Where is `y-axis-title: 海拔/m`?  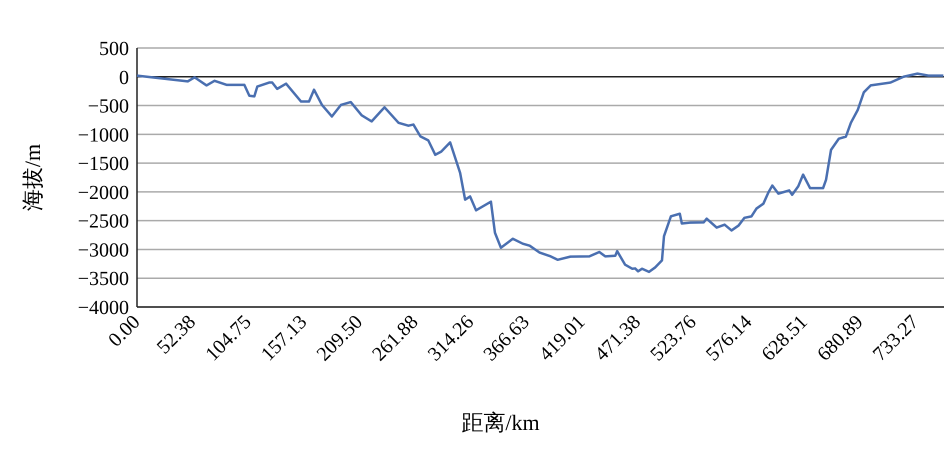 y-axis-title: 海拔/m is located at coordinates (32, 178).